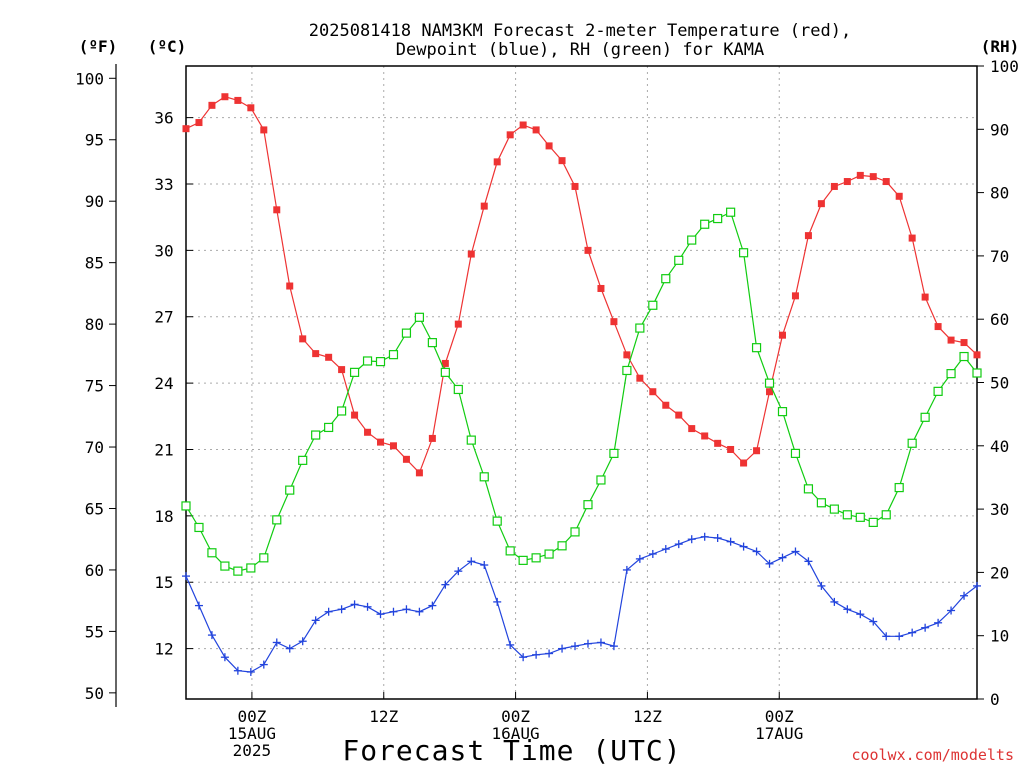 The image size is (1024, 768). Describe the element at coordinates (94, 508) in the screenshot. I see `fahrenheit-tick-label: 65` at that location.